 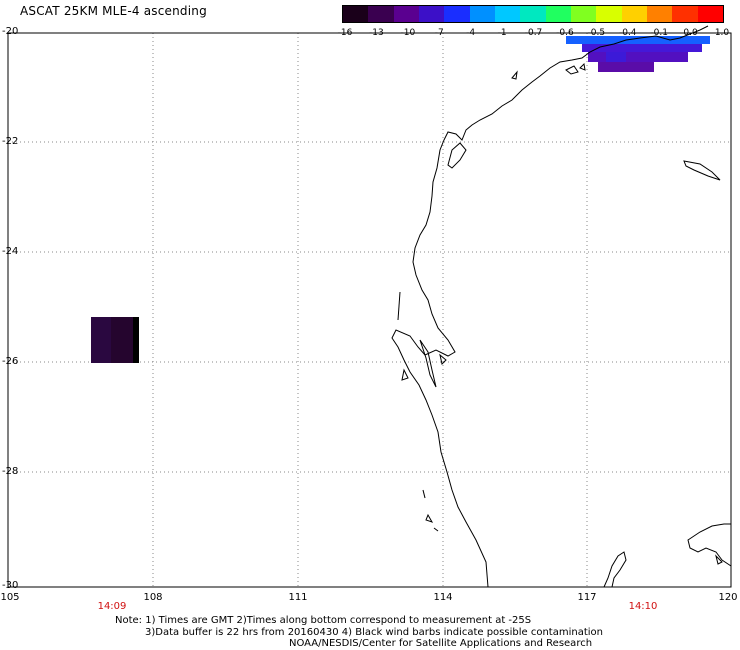 I want to click on x-tick-label: 108, so click(x=153, y=597).